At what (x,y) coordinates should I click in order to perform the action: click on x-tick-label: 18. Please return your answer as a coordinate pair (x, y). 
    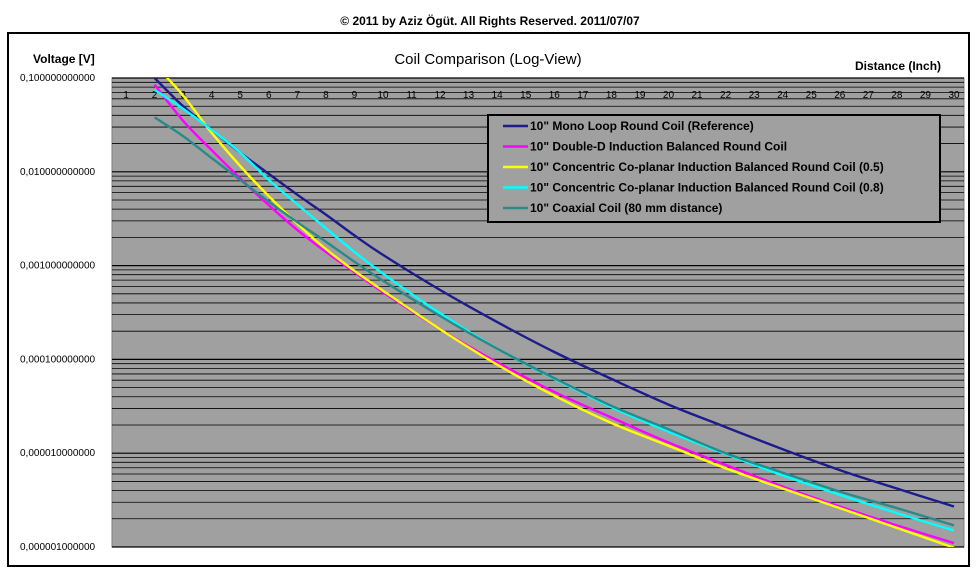
    Looking at the image, I should click on (612, 95).